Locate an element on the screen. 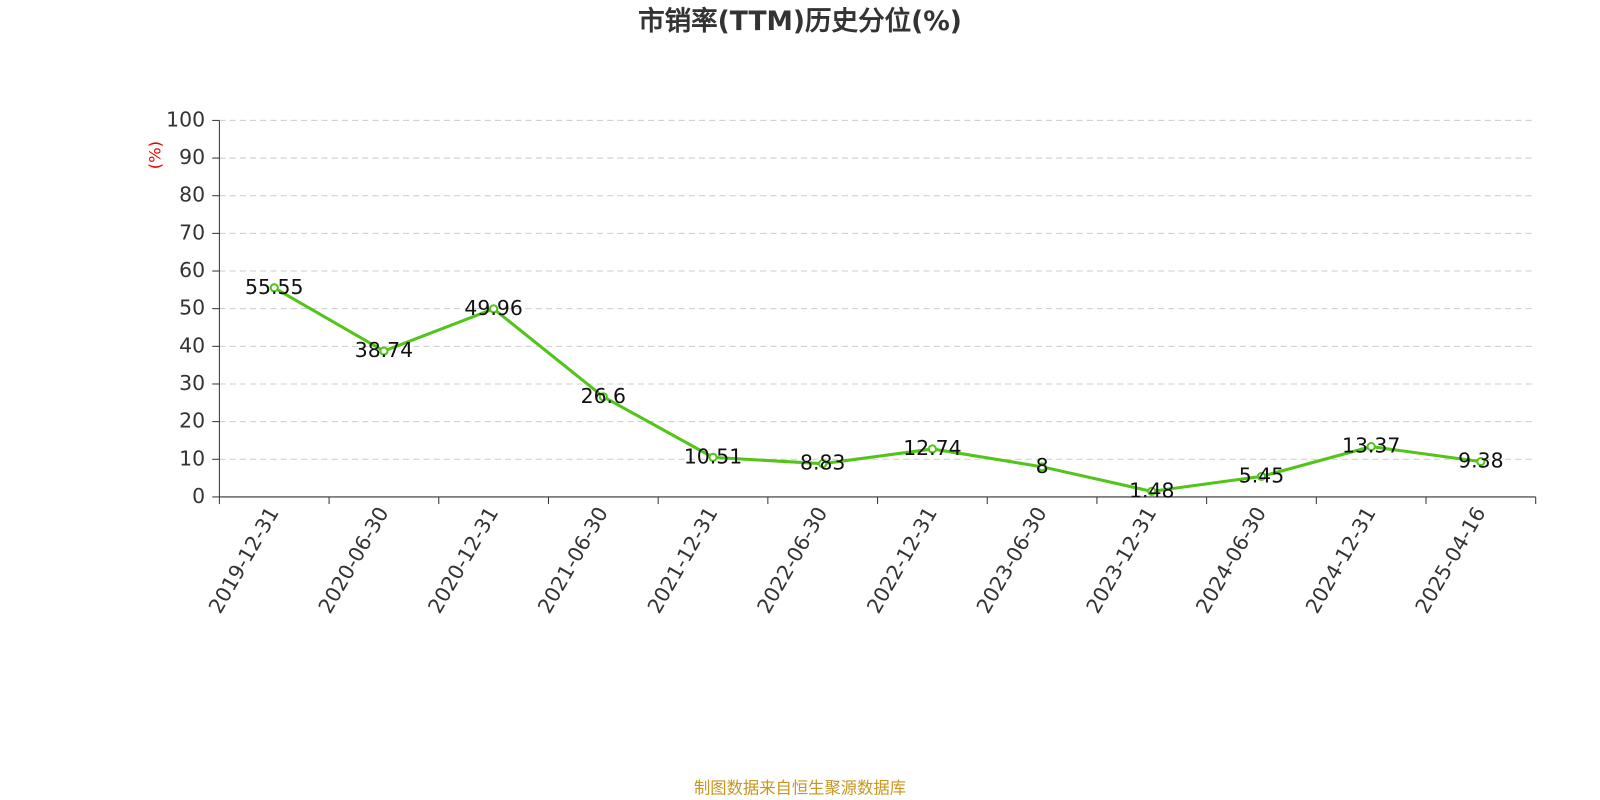 The image size is (1600, 800). y-tick-label: 20 is located at coordinates (192, 421).